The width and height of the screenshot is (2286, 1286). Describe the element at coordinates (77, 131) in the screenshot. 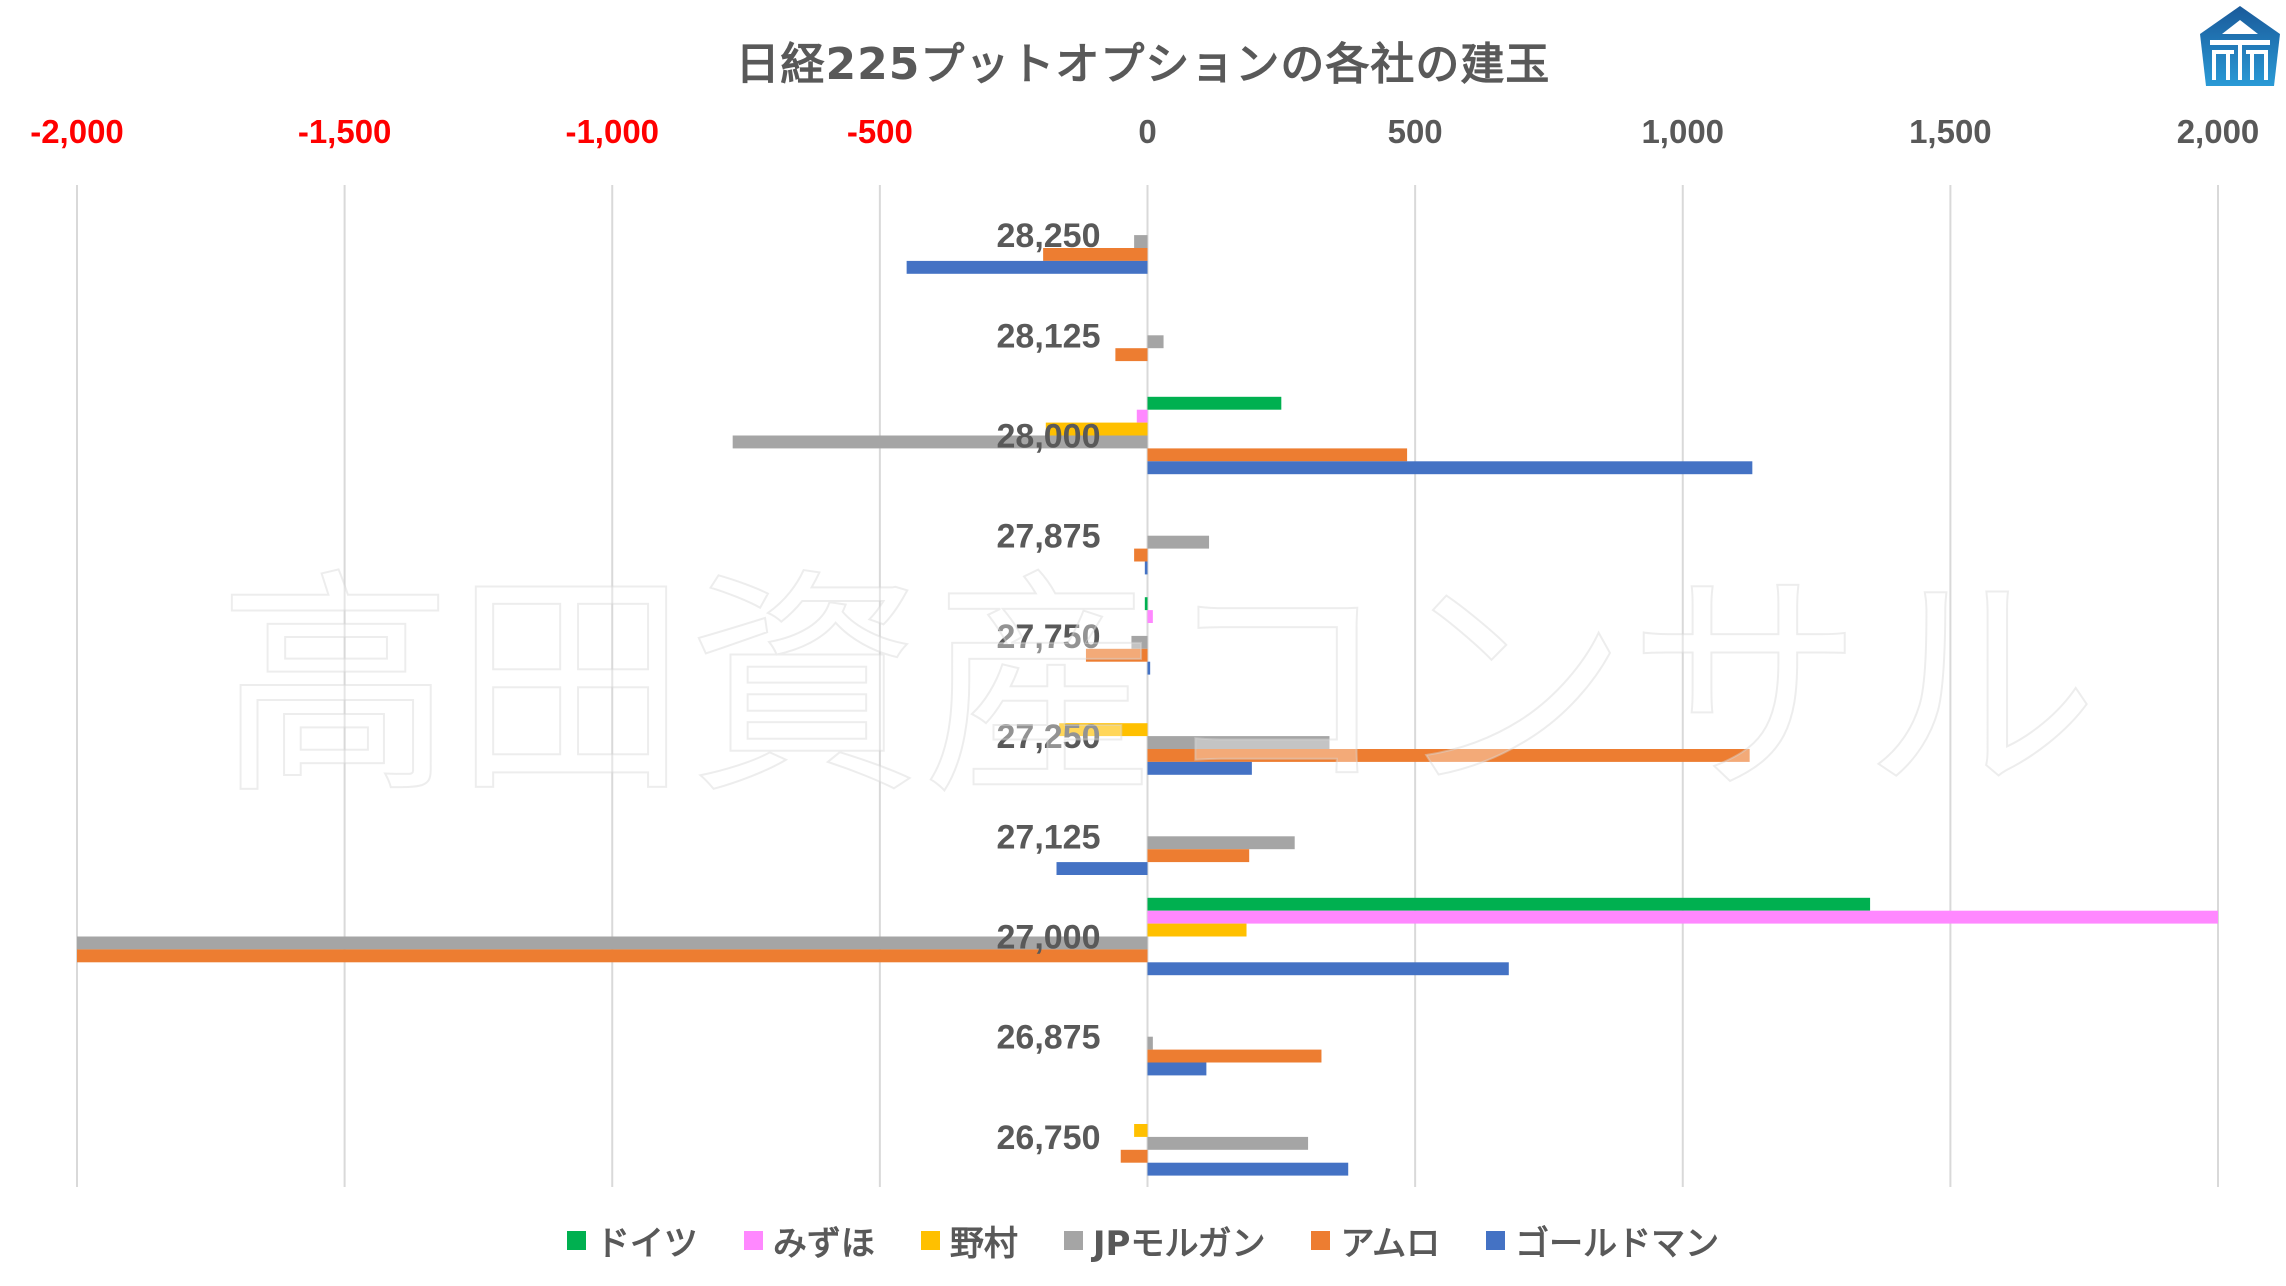

I see `x-tick-label: -2,000` at that location.